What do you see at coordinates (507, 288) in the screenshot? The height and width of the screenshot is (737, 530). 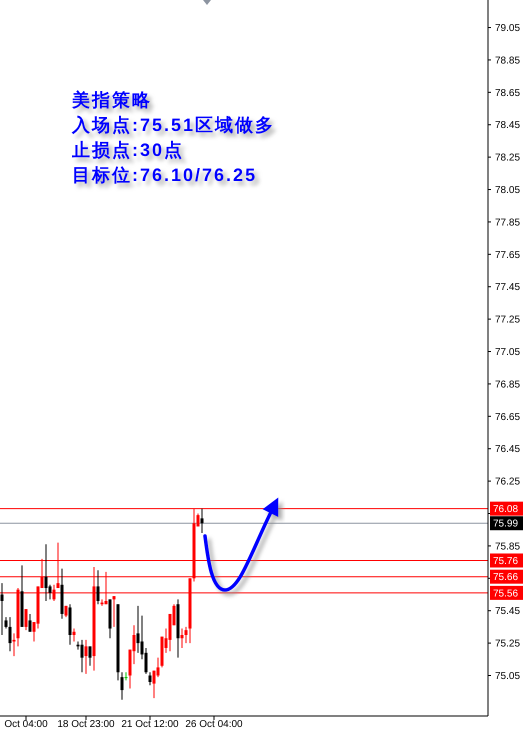 I see `y-tick-label: 77.45` at bounding box center [507, 288].